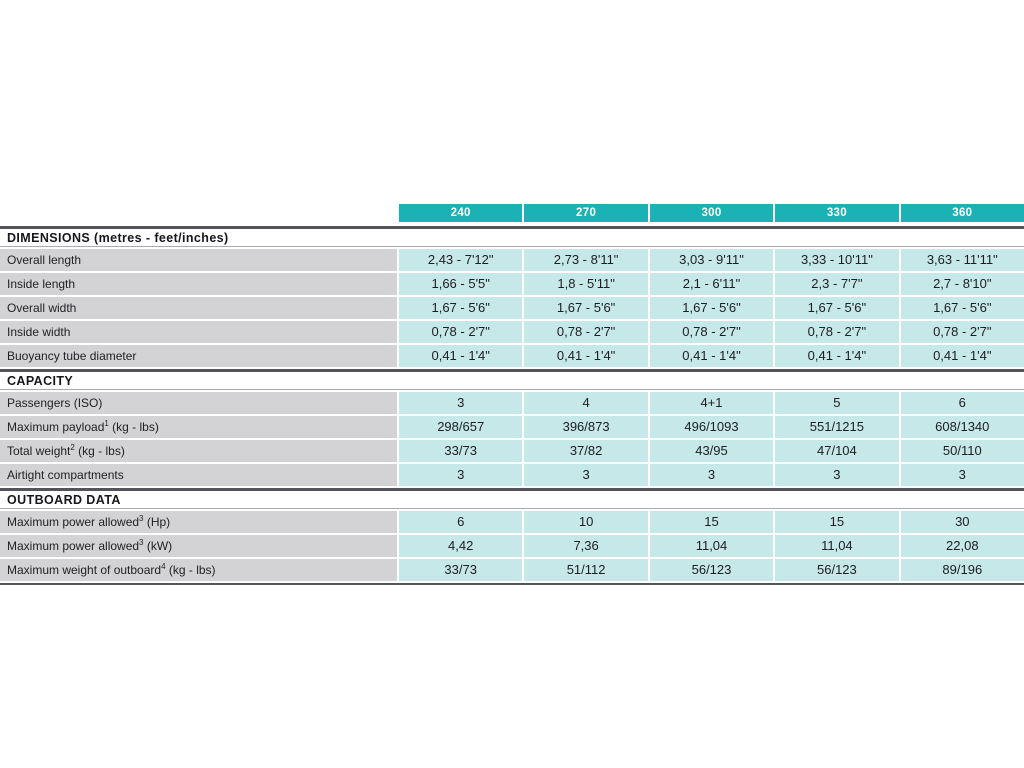 The width and height of the screenshot is (1024, 768). Describe the element at coordinates (837, 213) in the screenshot. I see `column-header-330: 330` at that location.